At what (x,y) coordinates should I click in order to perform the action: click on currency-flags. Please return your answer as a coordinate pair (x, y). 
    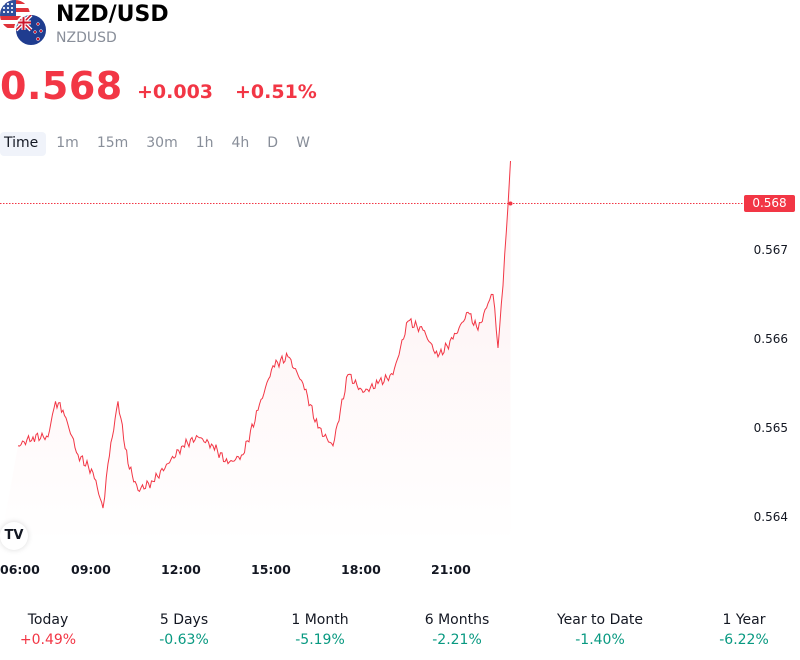
    Looking at the image, I should click on (25, 25).